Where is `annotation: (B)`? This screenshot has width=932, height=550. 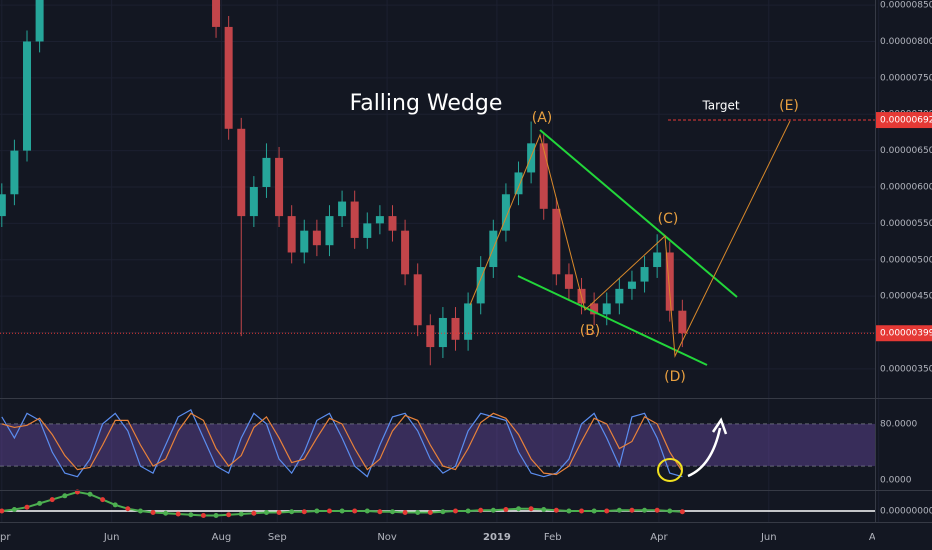 annotation: (B) is located at coordinates (590, 331).